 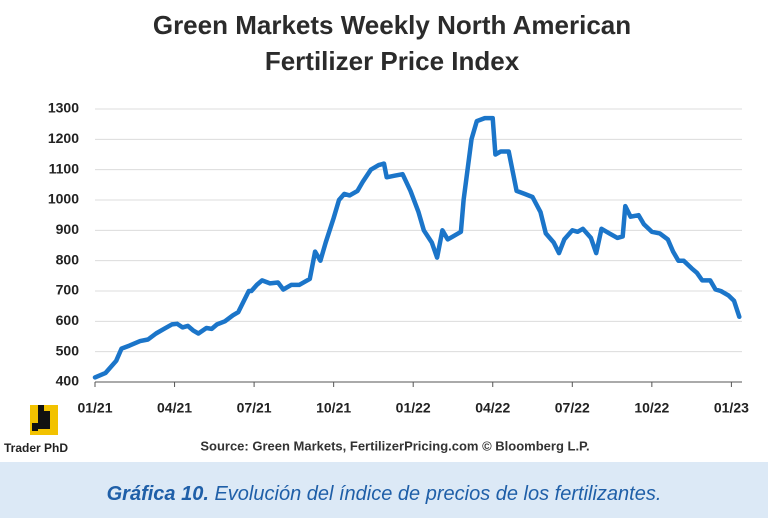 I want to click on y-tick-label: 1300, so click(x=63, y=108).